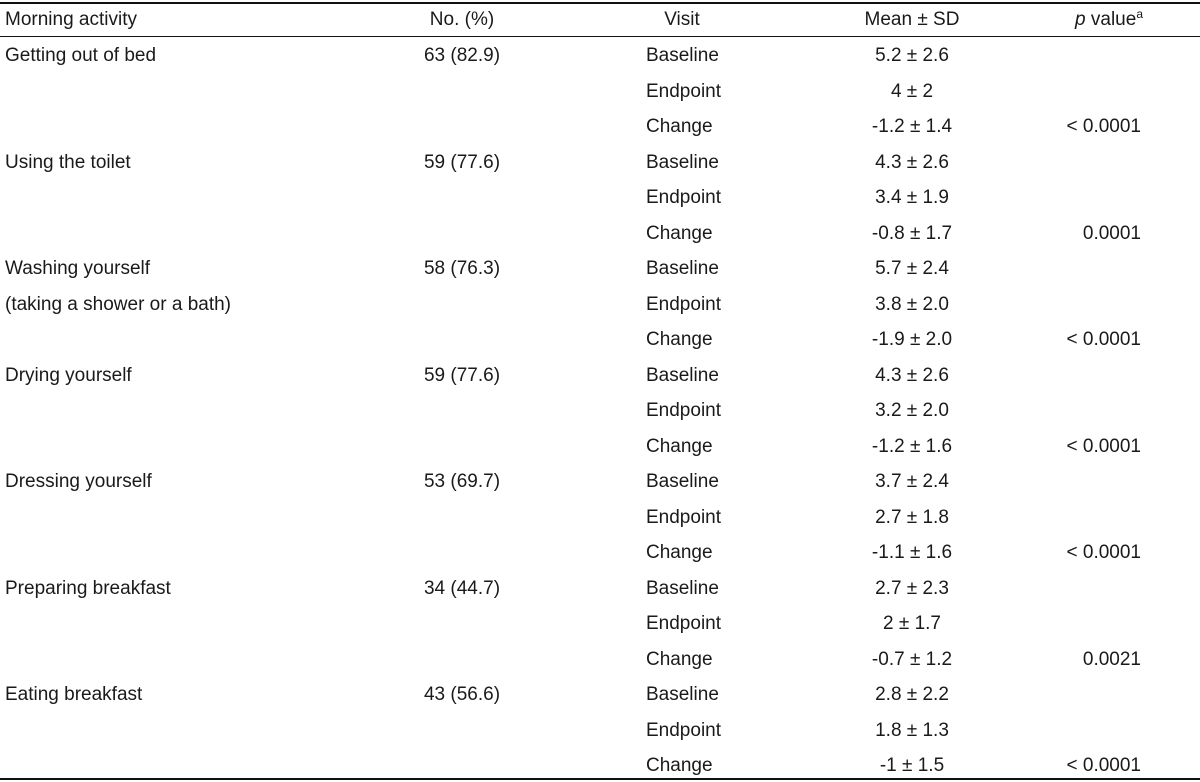 The height and width of the screenshot is (782, 1200). I want to click on activity-label: Washing yourself, so click(78, 268).